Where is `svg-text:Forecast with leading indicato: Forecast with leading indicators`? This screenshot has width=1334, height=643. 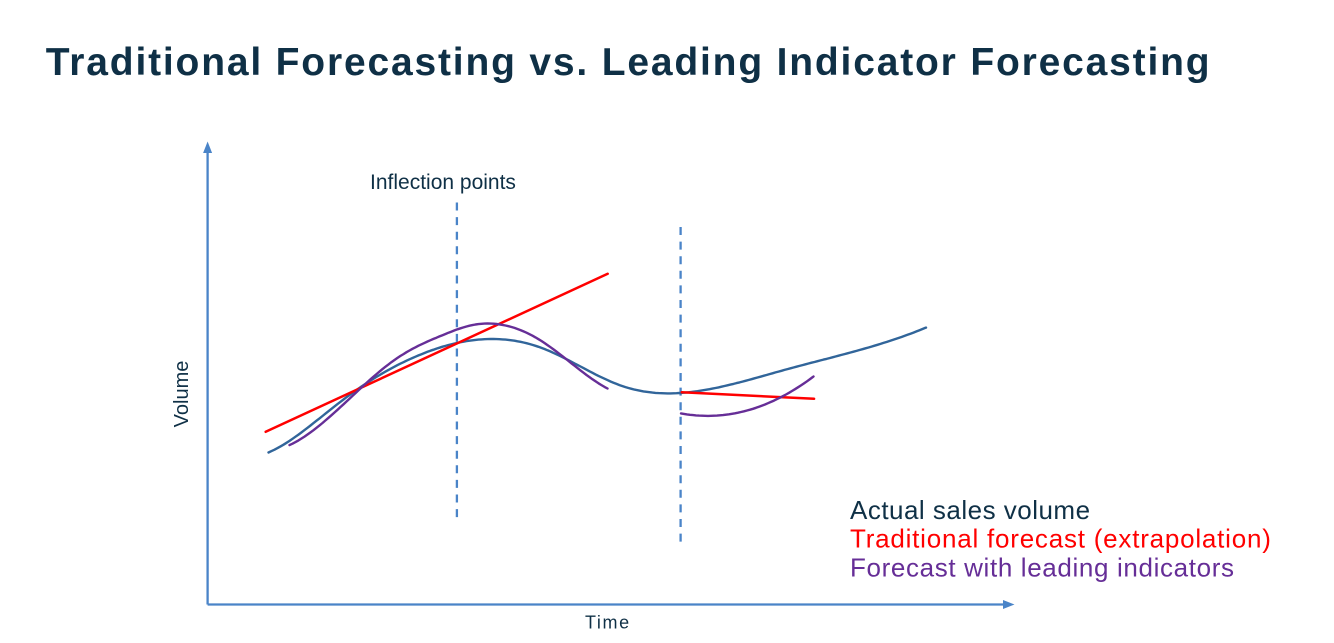 svg-text:Forecast with leading indicato: Forecast with leading indicators is located at coordinates (1042, 567).